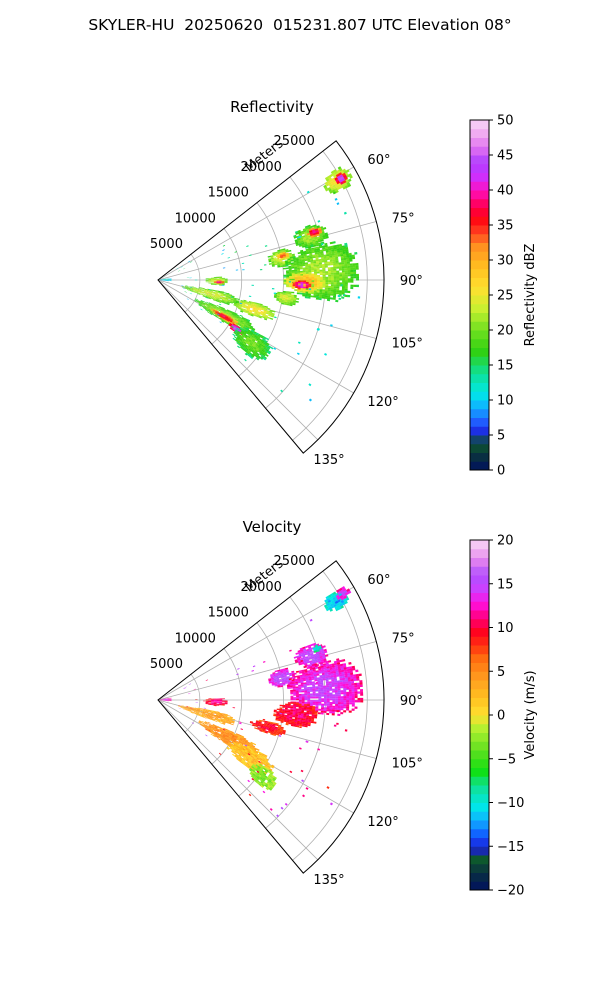 This screenshot has height=1000, width=600. What do you see at coordinates (506, 759) in the screenshot?
I see `colorbar-tick-label: −5` at bounding box center [506, 759].